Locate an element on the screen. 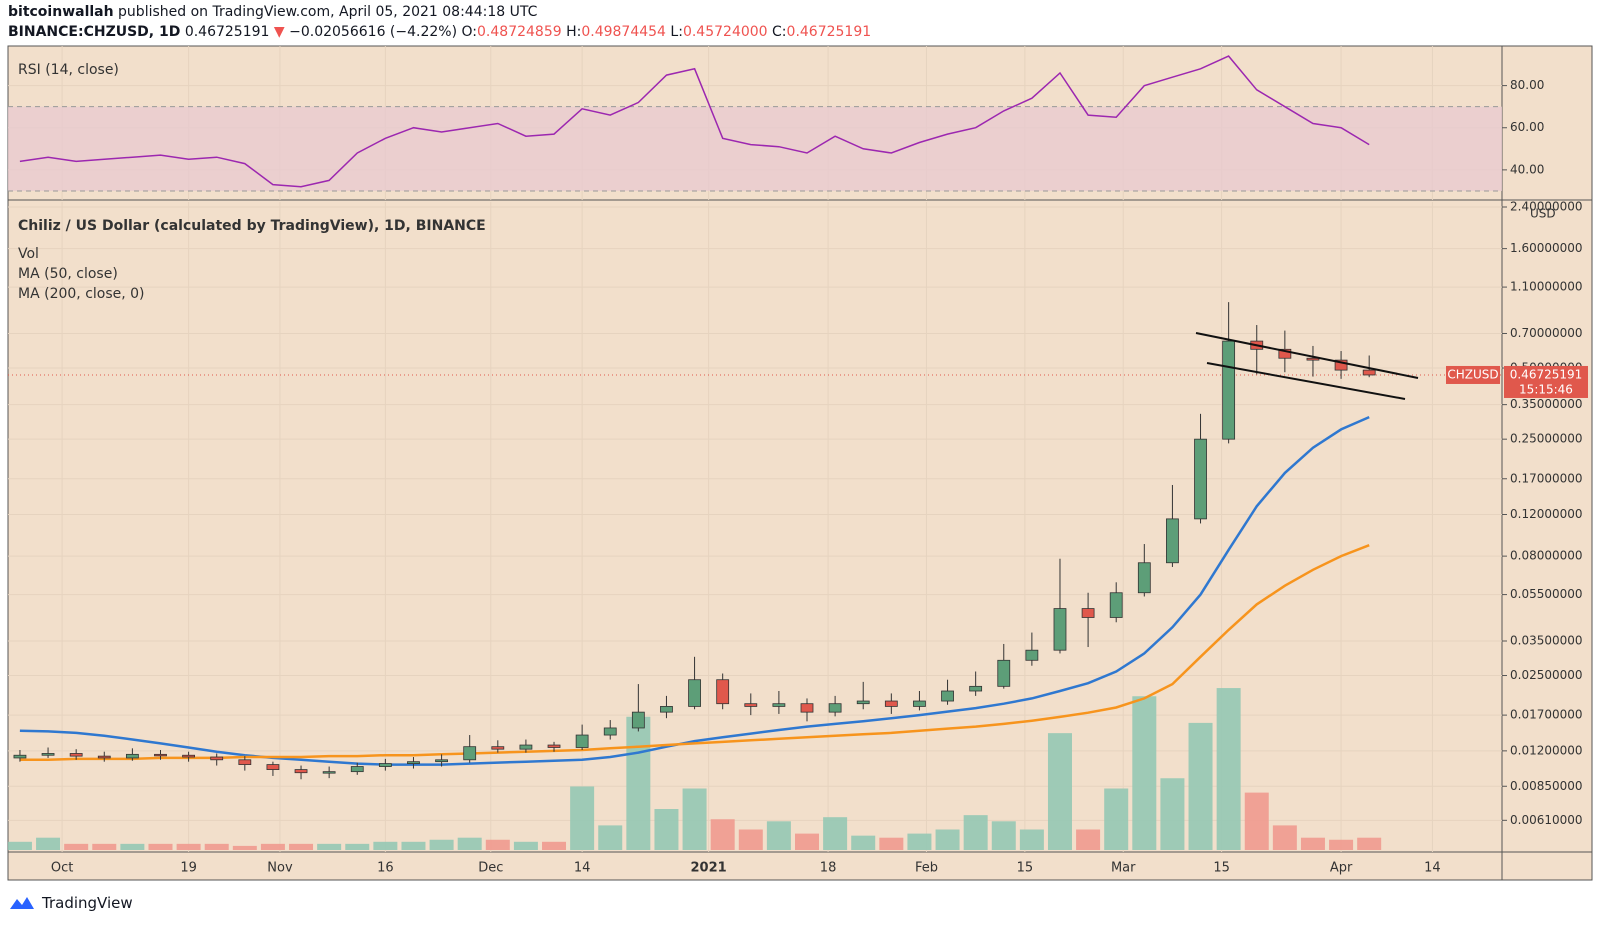  x-tick-label: Mar is located at coordinates (1123, 868).